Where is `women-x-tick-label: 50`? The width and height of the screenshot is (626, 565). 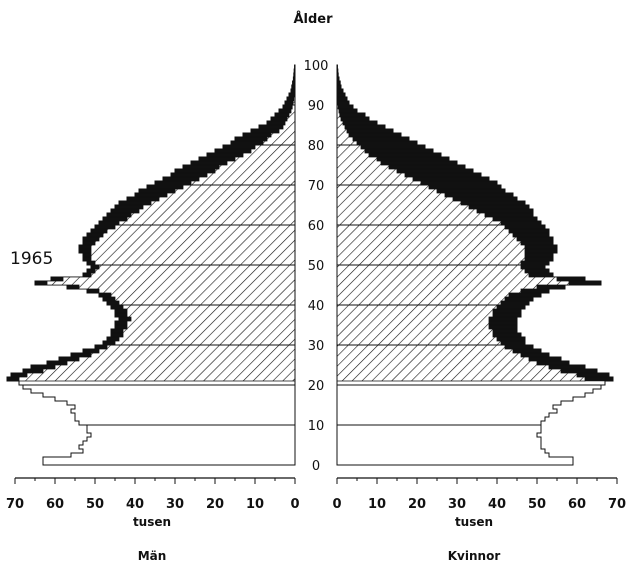 women-x-tick-label: 50 is located at coordinates (537, 504).